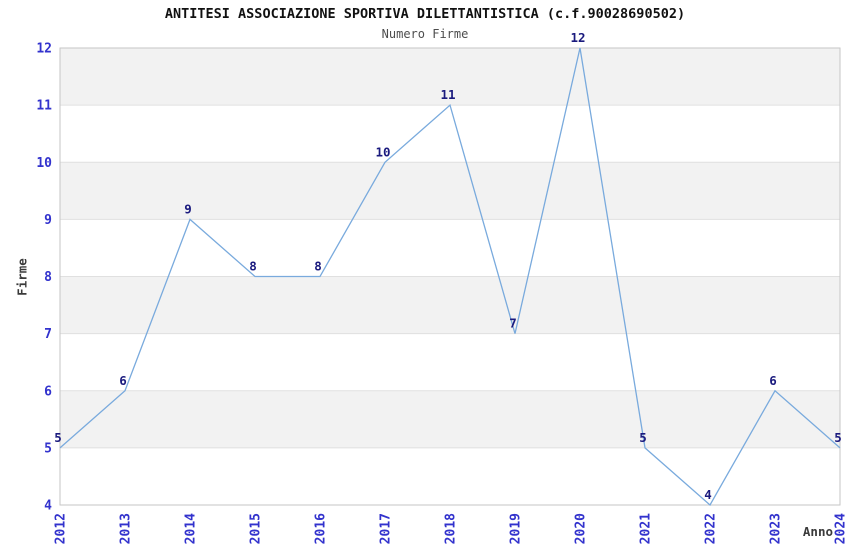 This screenshot has width=850, height=550. Describe the element at coordinates (191, 528) in the screenshot. I see `x-tick-label: 2014` at that location.